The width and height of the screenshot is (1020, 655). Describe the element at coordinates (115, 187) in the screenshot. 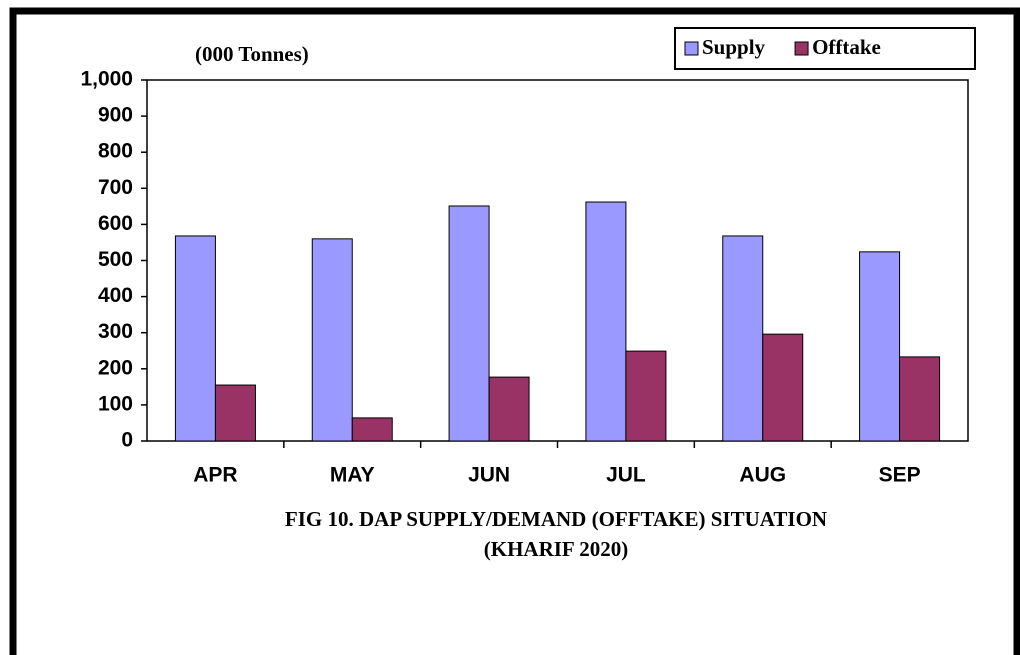

I see `y-tick-label: 700` at that location.